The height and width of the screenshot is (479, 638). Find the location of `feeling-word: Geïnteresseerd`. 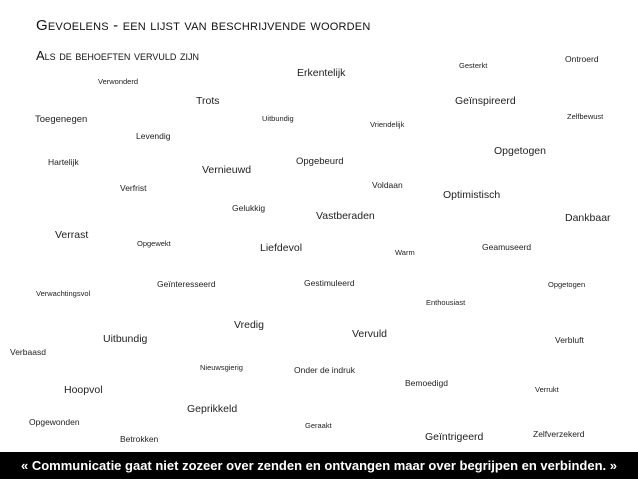

feeling-word: Geïnteresseerd is located at coordinates (186, 284).